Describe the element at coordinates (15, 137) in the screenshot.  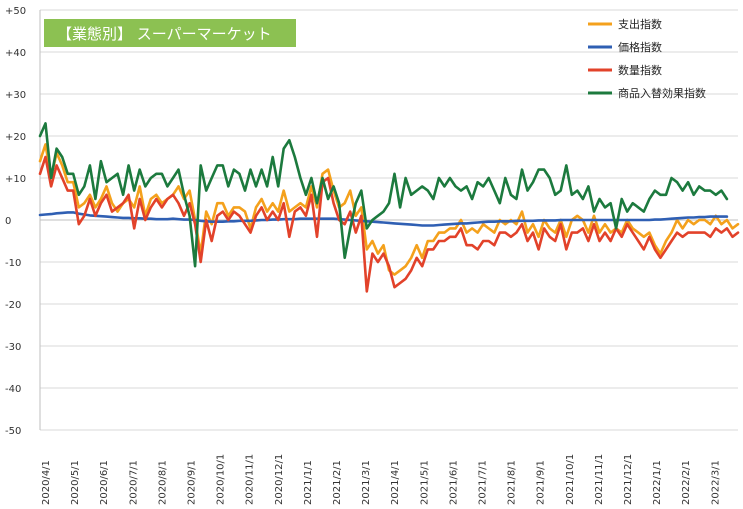
I see `y-tick-label: +20` at that location.